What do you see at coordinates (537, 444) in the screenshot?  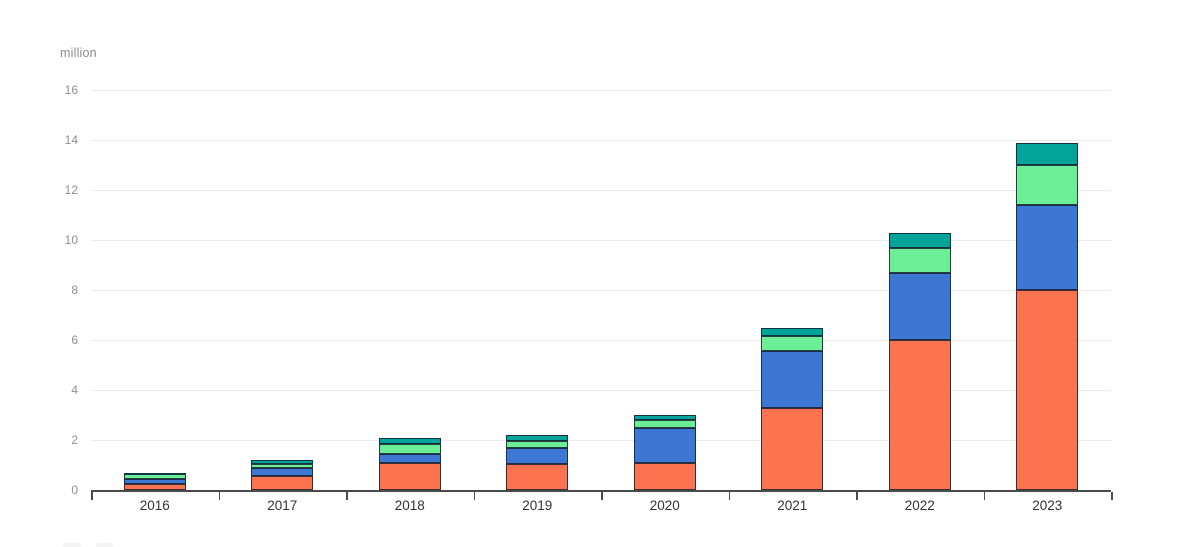 I see `bar-segment-light-green-2019` at bounding box center [537, 444].